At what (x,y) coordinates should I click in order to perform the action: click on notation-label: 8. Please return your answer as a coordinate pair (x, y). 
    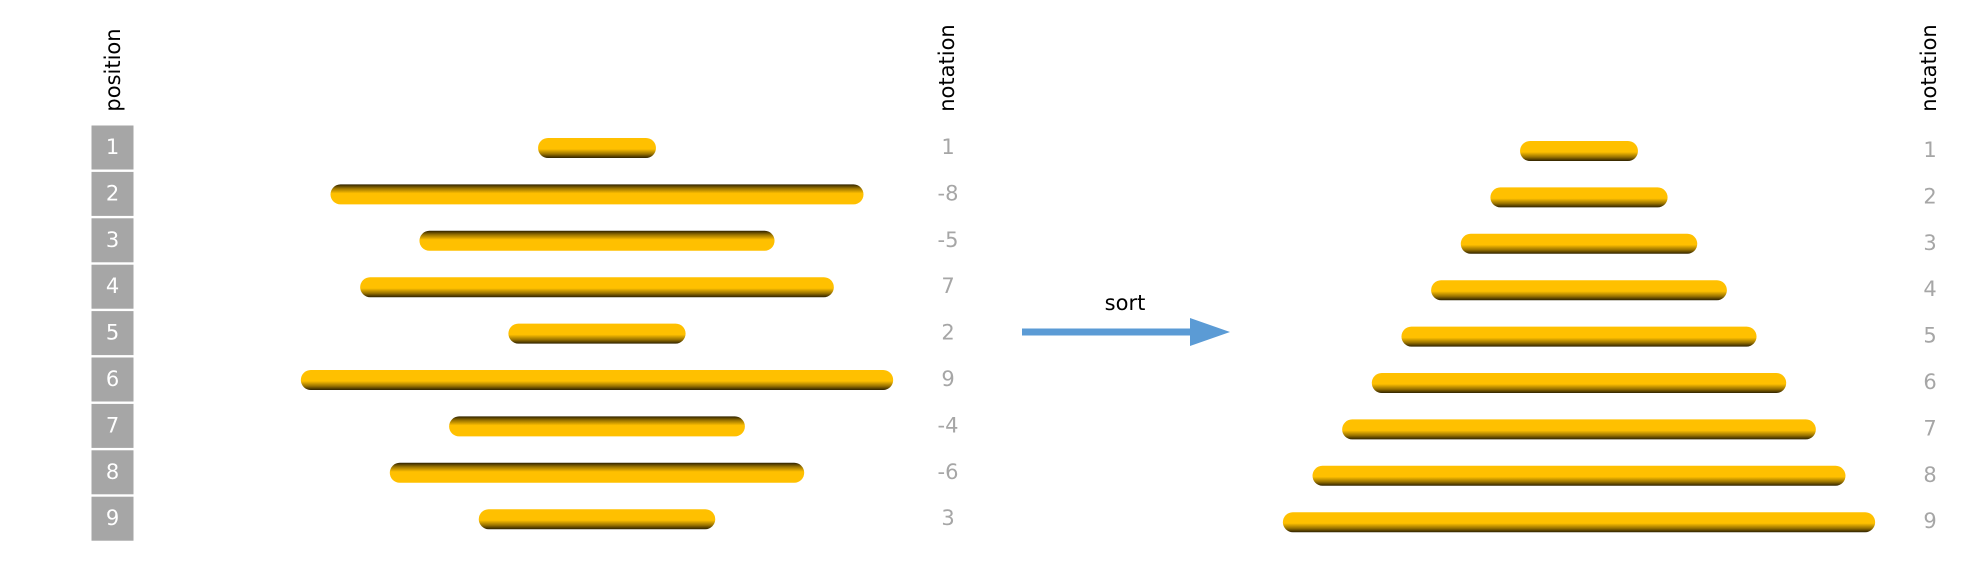
    Looking at the image, I should click on (1929, 475).